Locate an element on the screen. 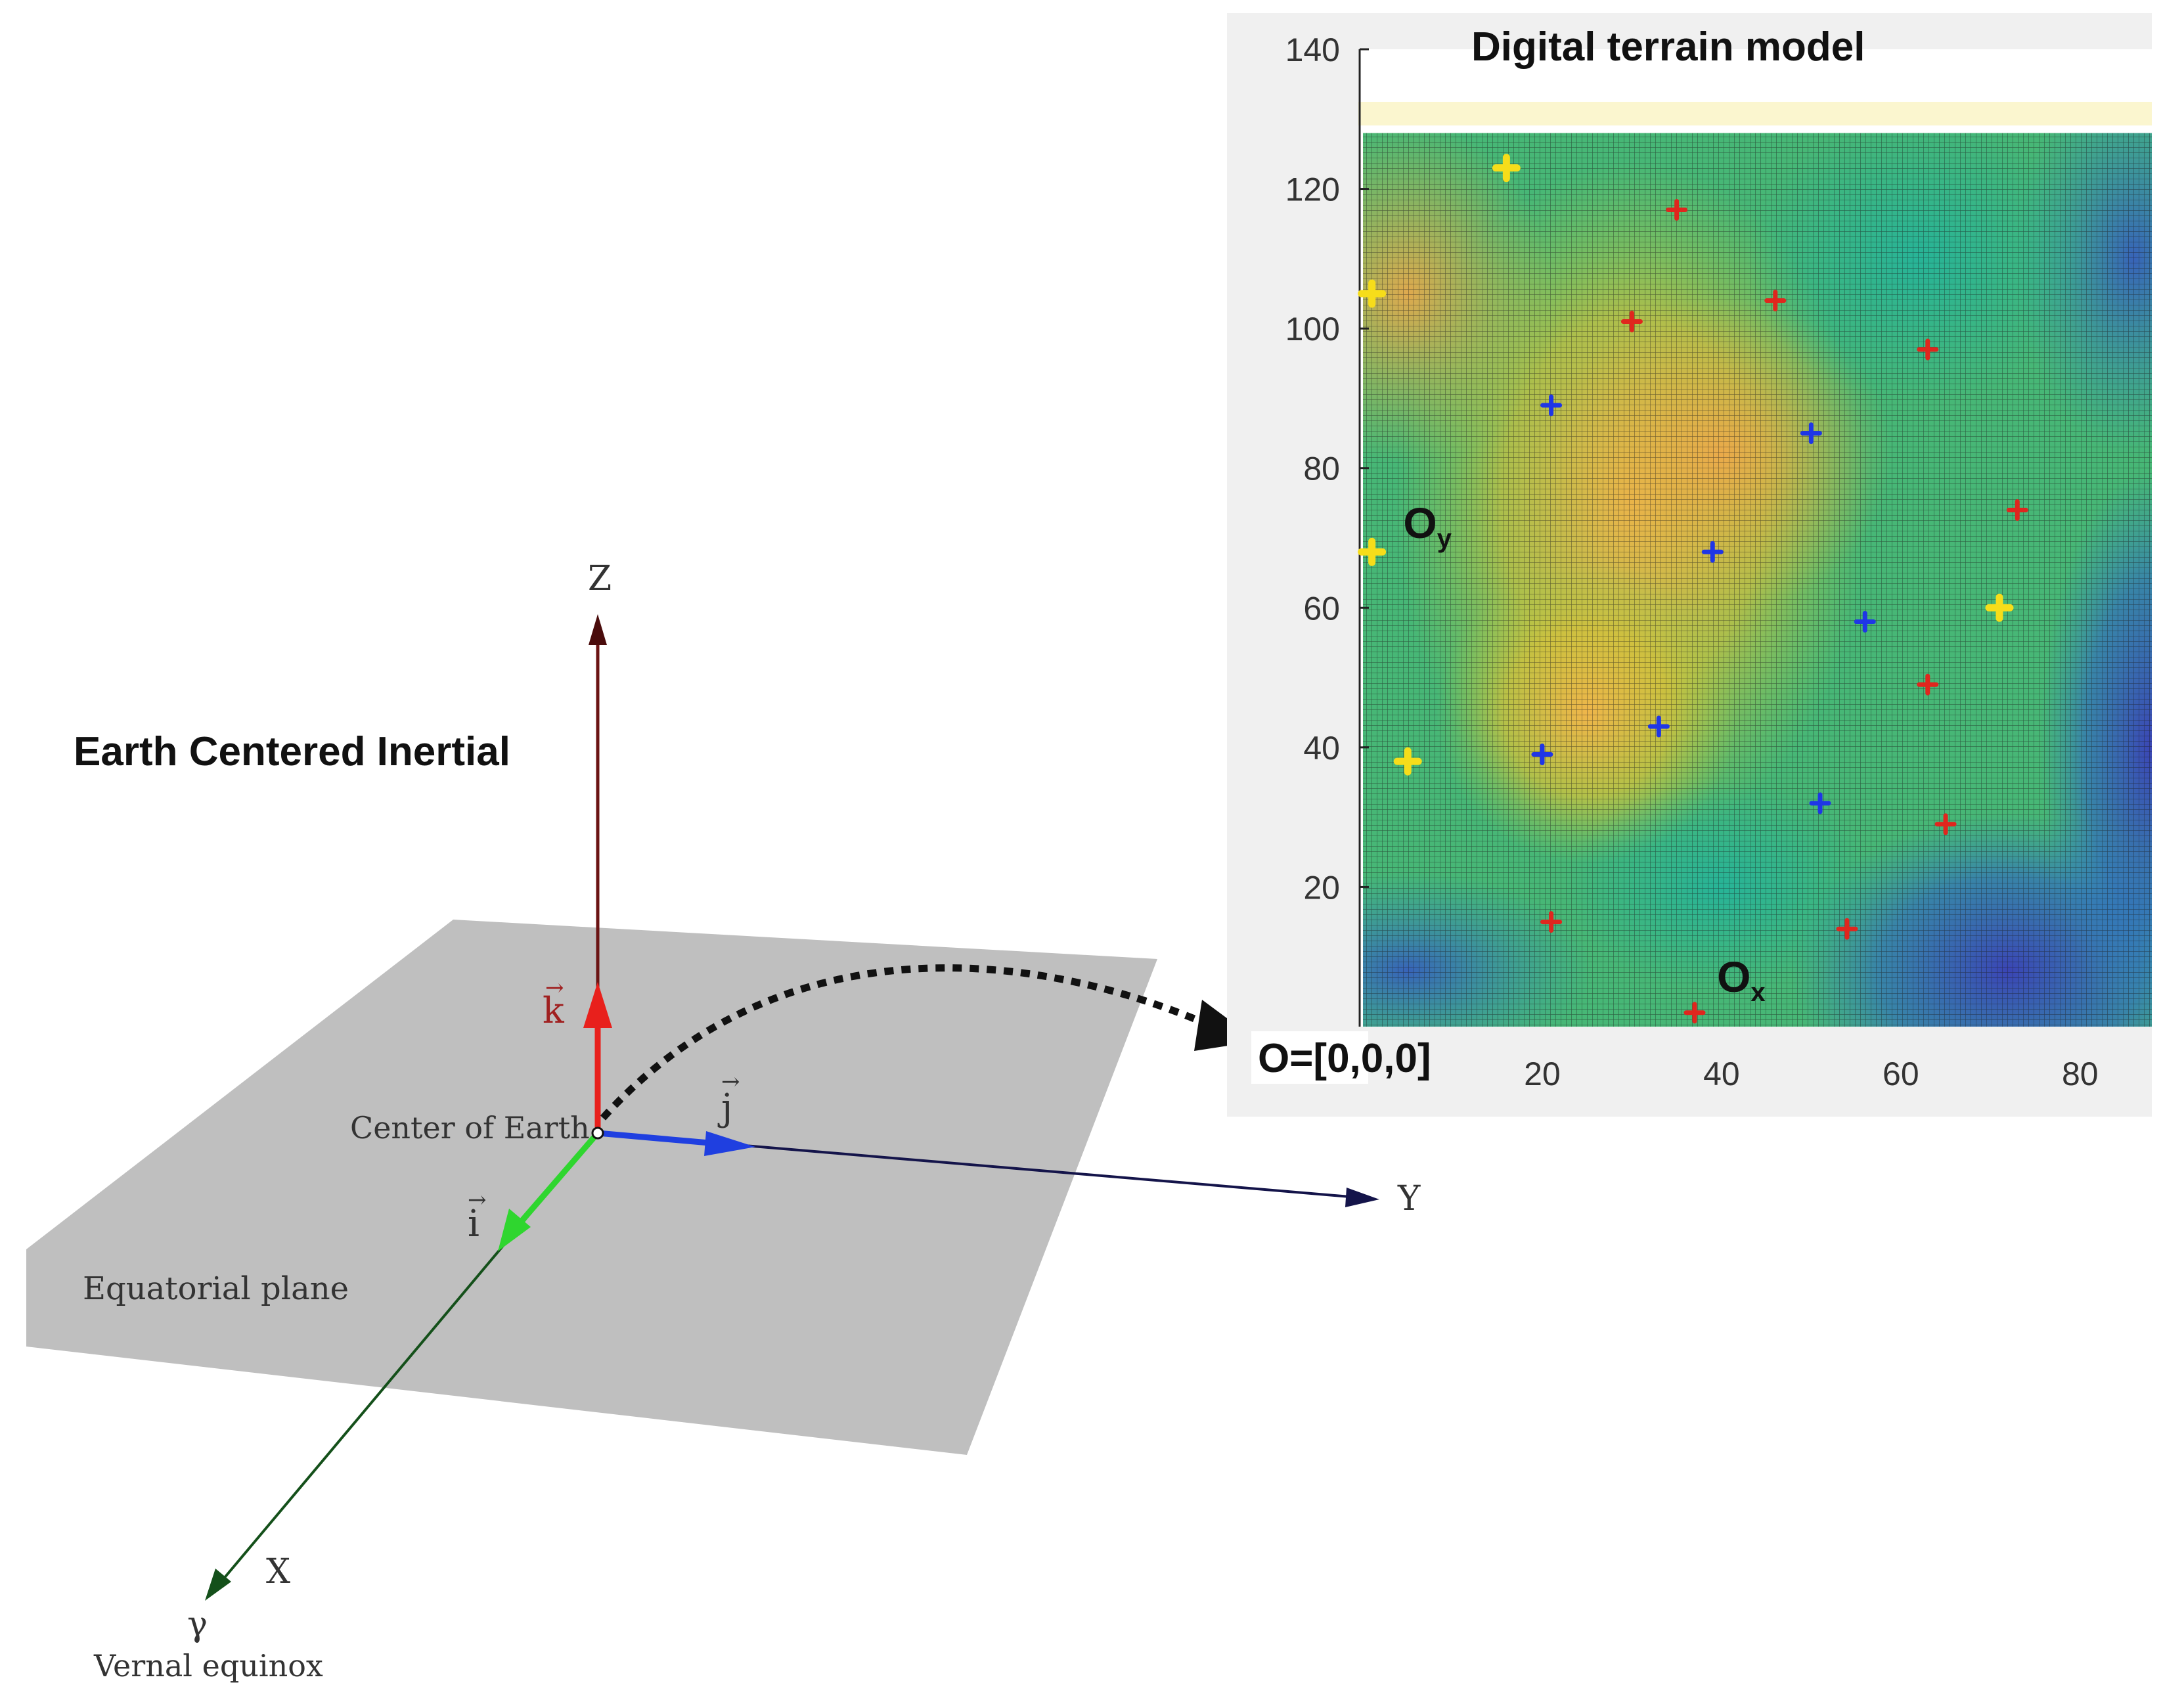 This screenshot has height=1694, width=2184. y-tick-label: 40 is located at coordinates (1321, 748).